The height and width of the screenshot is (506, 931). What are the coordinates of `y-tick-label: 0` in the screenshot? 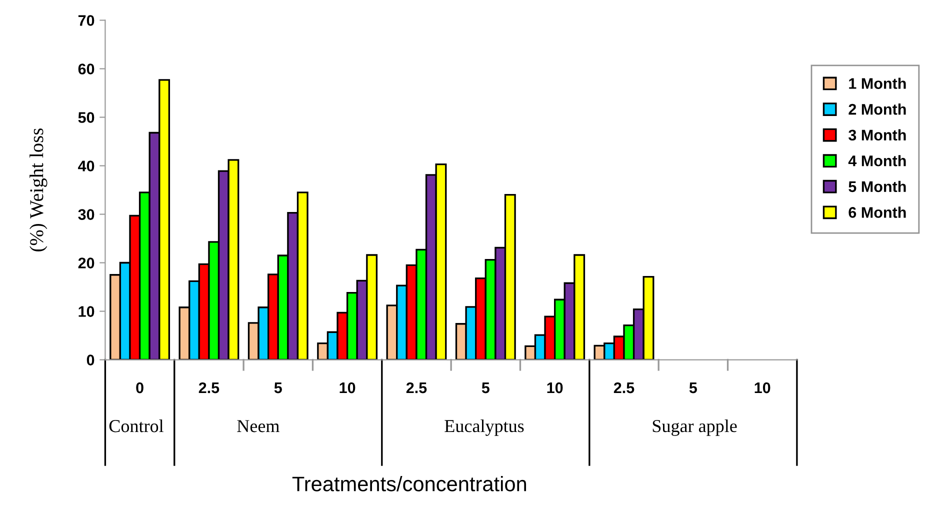 It's located at (90, 360).